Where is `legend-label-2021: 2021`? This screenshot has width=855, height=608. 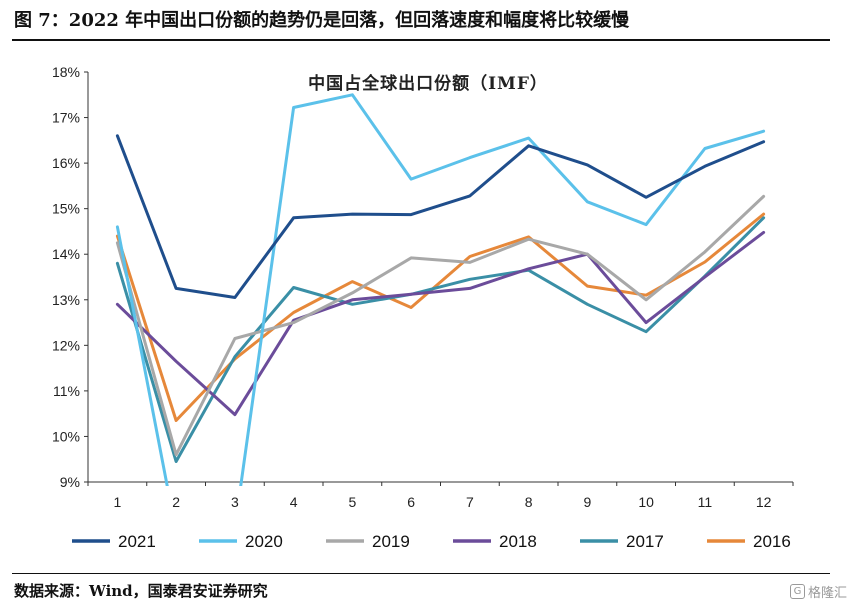 legend-label-2021: 2021 is located at coordinates (137, 541).